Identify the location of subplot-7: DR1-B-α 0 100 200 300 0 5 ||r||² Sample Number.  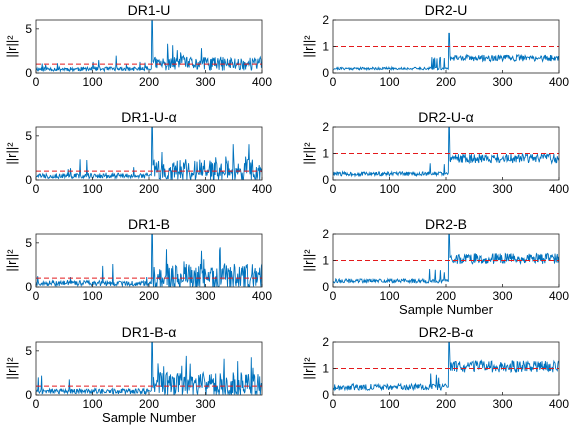
(133, 374).